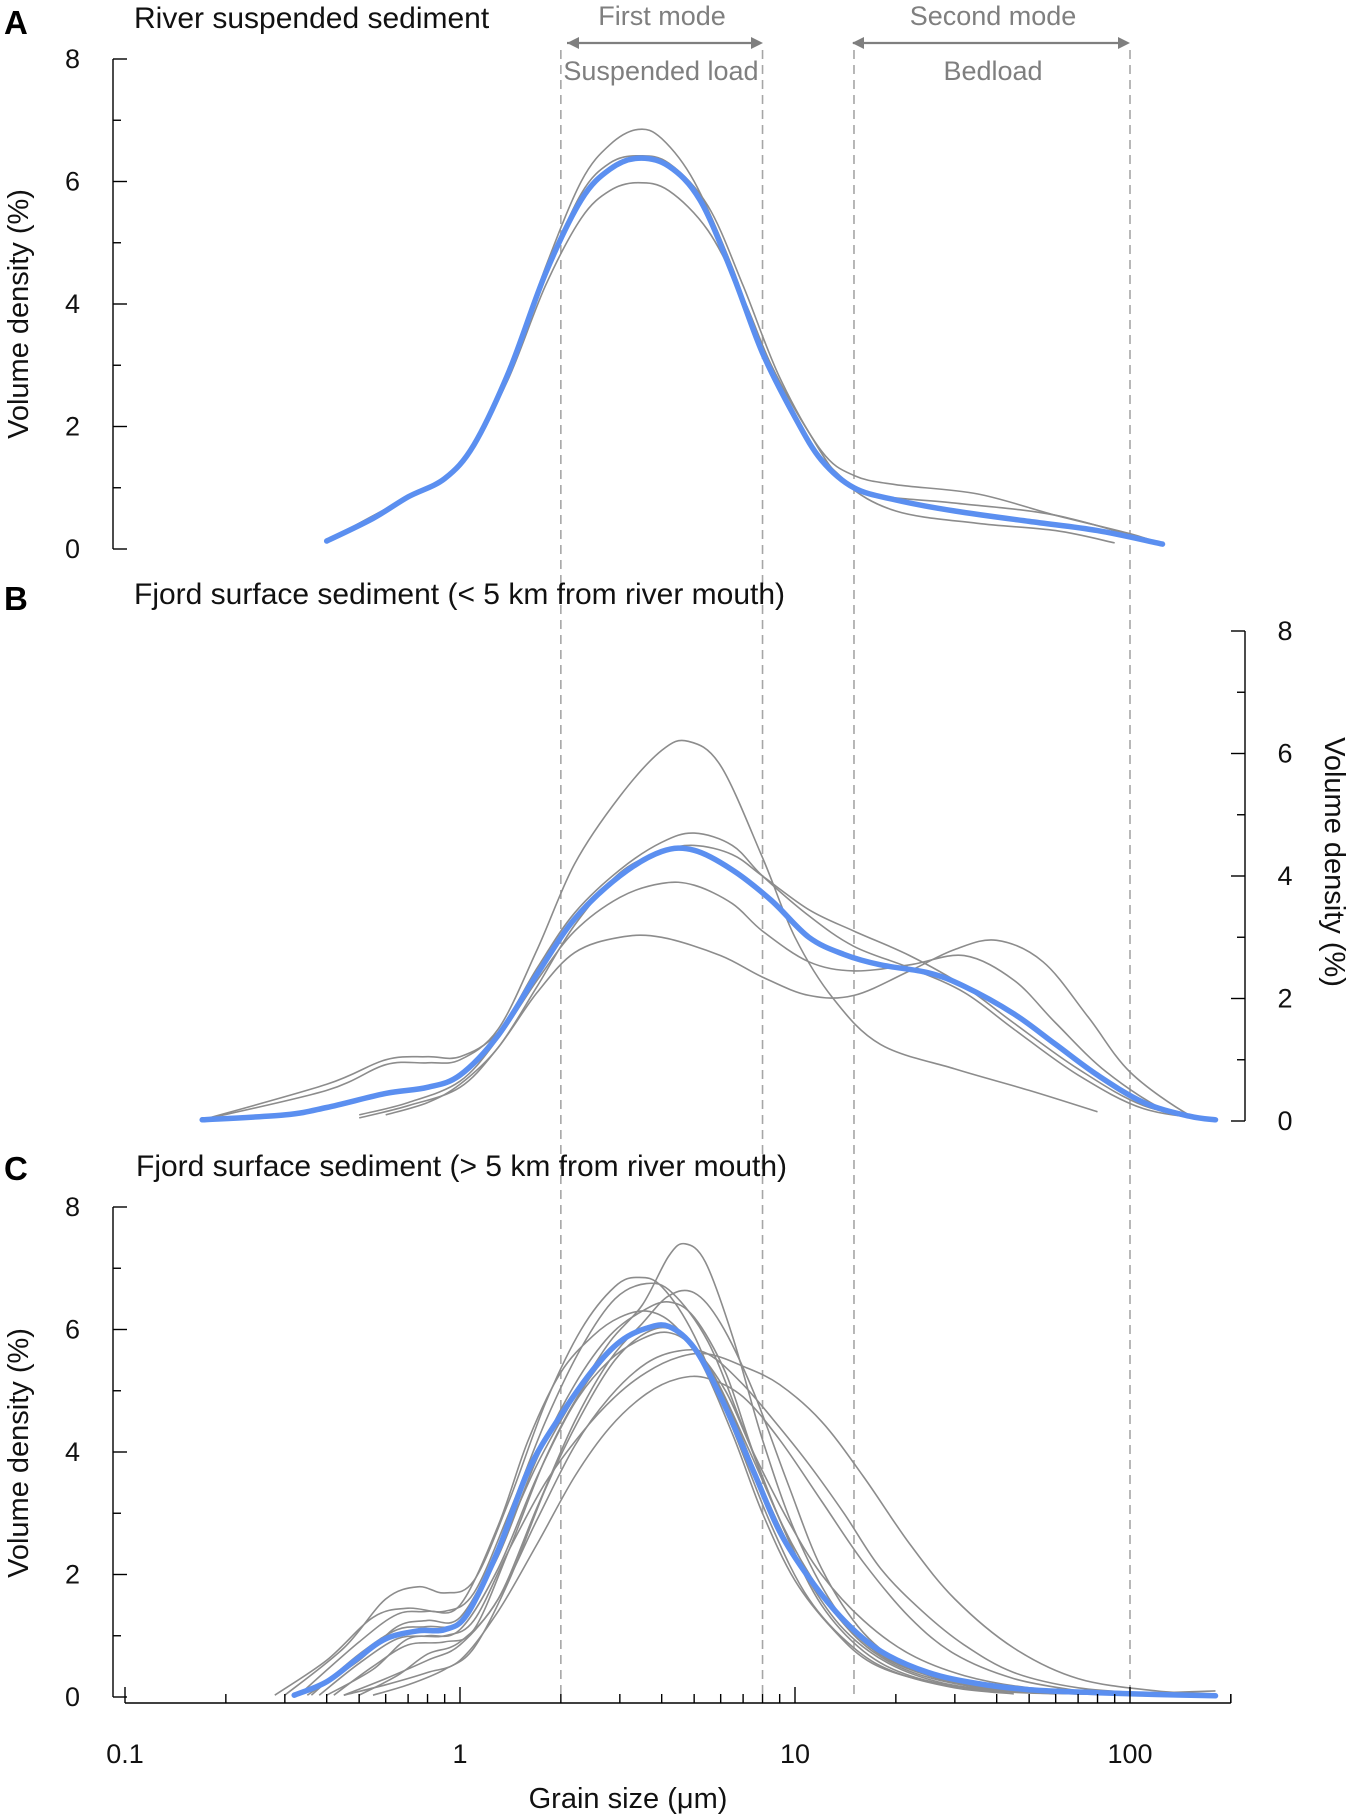  I want to click on panel-b-y-axis-label: Volume density (%), so click(1334, 862).